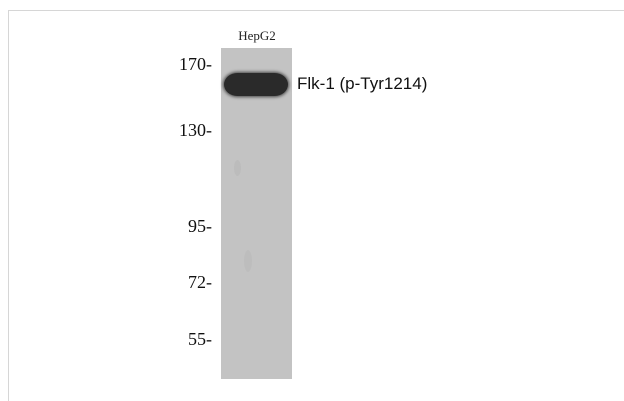  I want to click on marker-95: 95-, so click(200, 226).